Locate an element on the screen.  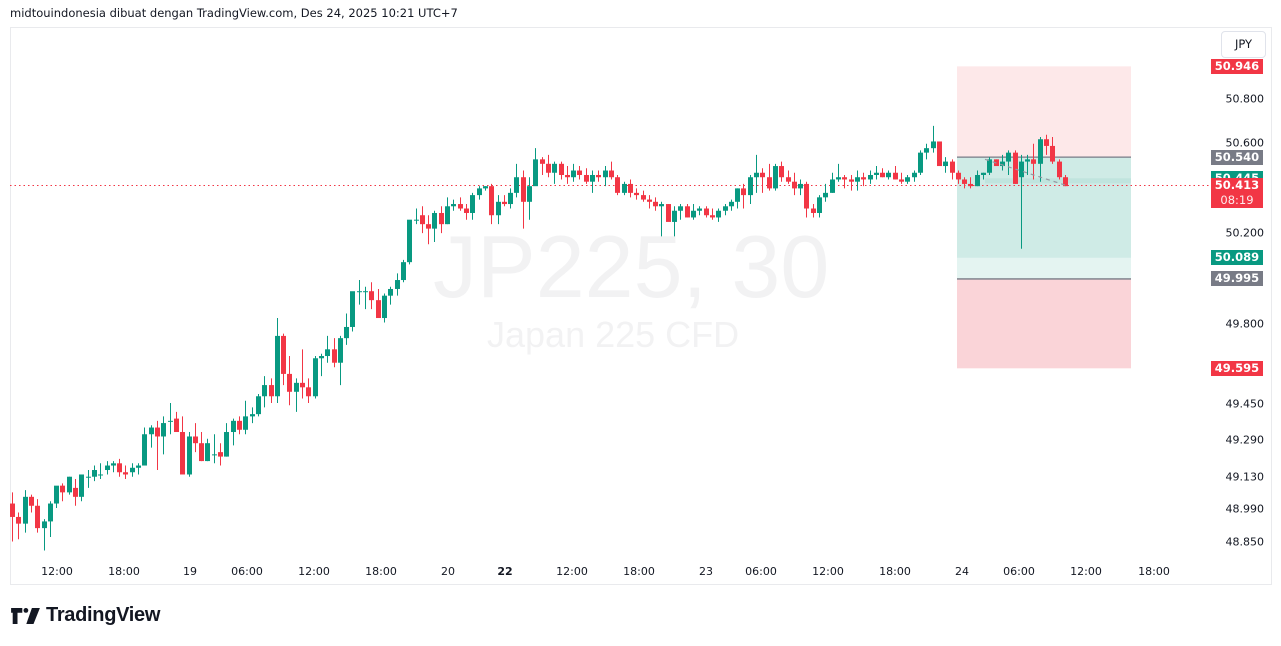
stop-loss-label-value: 49.595 is located at coordinates (1237, 367).